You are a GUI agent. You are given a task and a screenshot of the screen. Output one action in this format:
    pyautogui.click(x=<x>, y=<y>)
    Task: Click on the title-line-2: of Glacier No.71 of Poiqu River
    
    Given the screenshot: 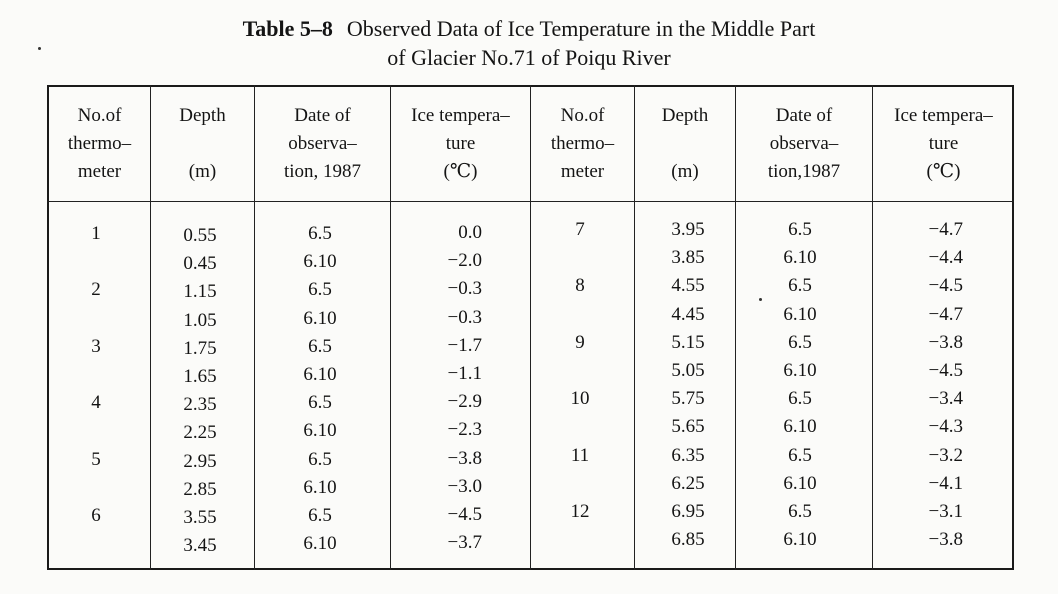 What is the action you would take?
    pyautogui.click(x=529, y=57)
    